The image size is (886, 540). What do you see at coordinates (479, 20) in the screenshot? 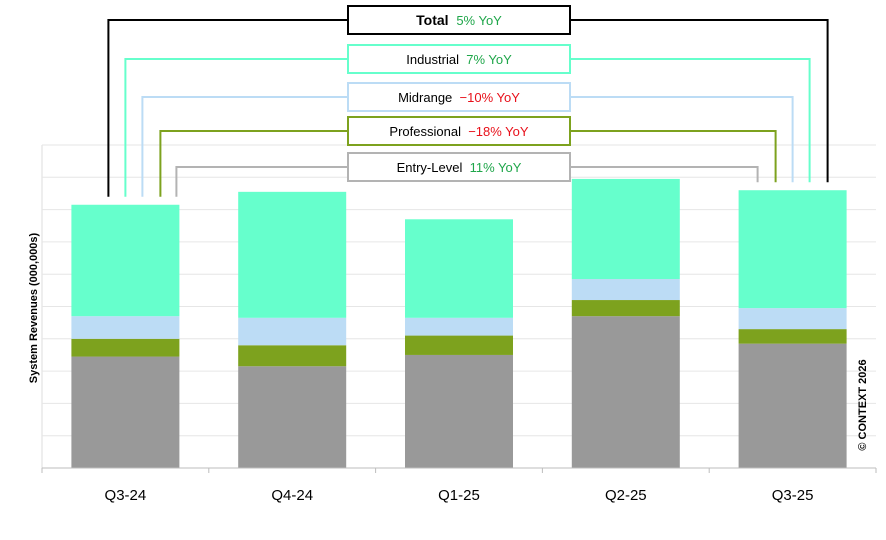
I see `annotation-yoy: 5% YoY` at bounding box center [479, 20].